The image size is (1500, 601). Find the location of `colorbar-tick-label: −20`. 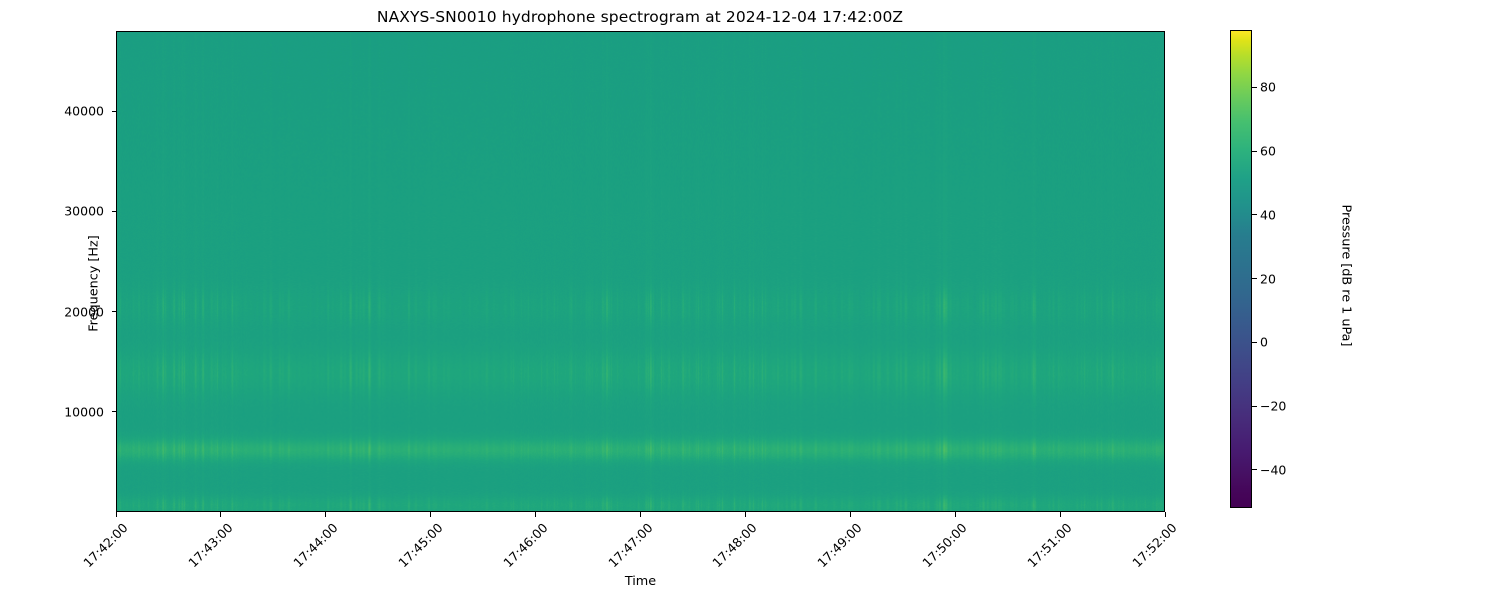

colorbar-tick-label: −20 is located at coordinates (1273, 406).